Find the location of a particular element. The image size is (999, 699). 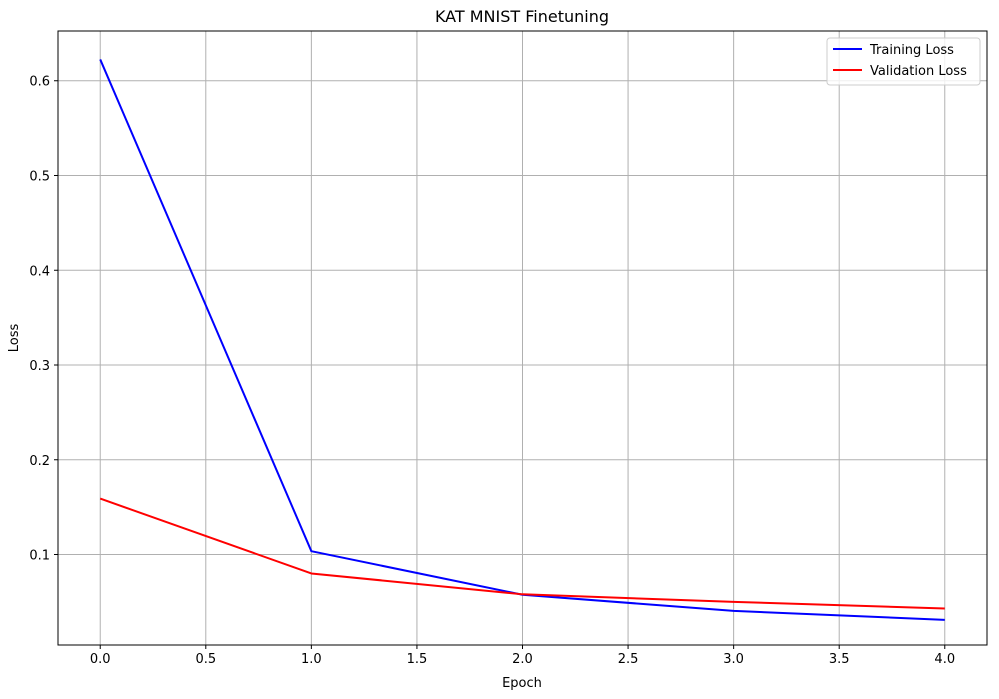

legend-label-validation-loss: Validation Loss is located at coordinates (918, 71).